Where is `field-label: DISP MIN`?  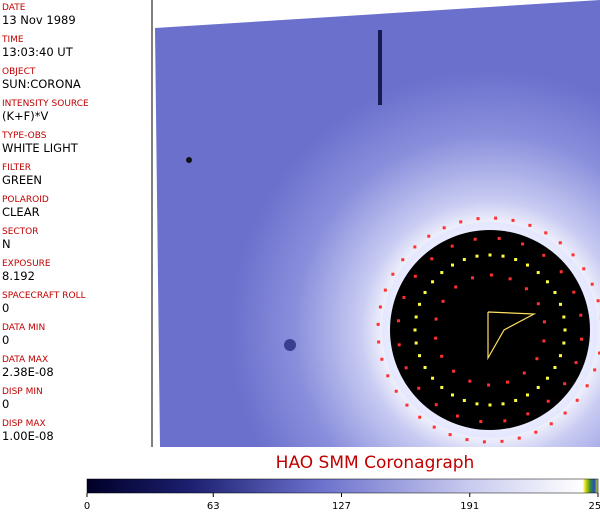
field-label: DISP MIN is located at coordinates (22, 392).